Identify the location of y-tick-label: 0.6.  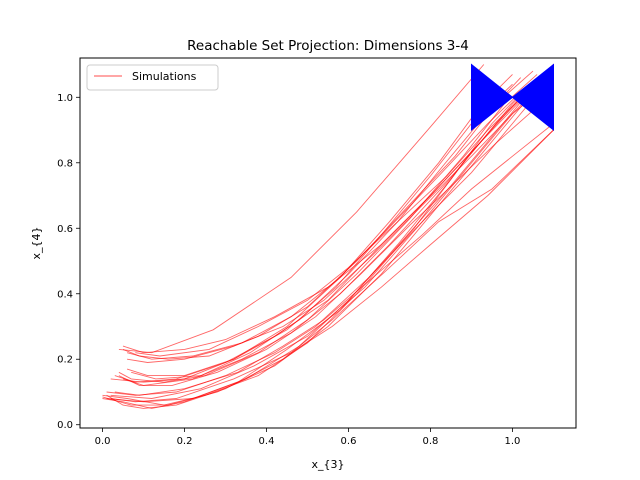
(65, 229).